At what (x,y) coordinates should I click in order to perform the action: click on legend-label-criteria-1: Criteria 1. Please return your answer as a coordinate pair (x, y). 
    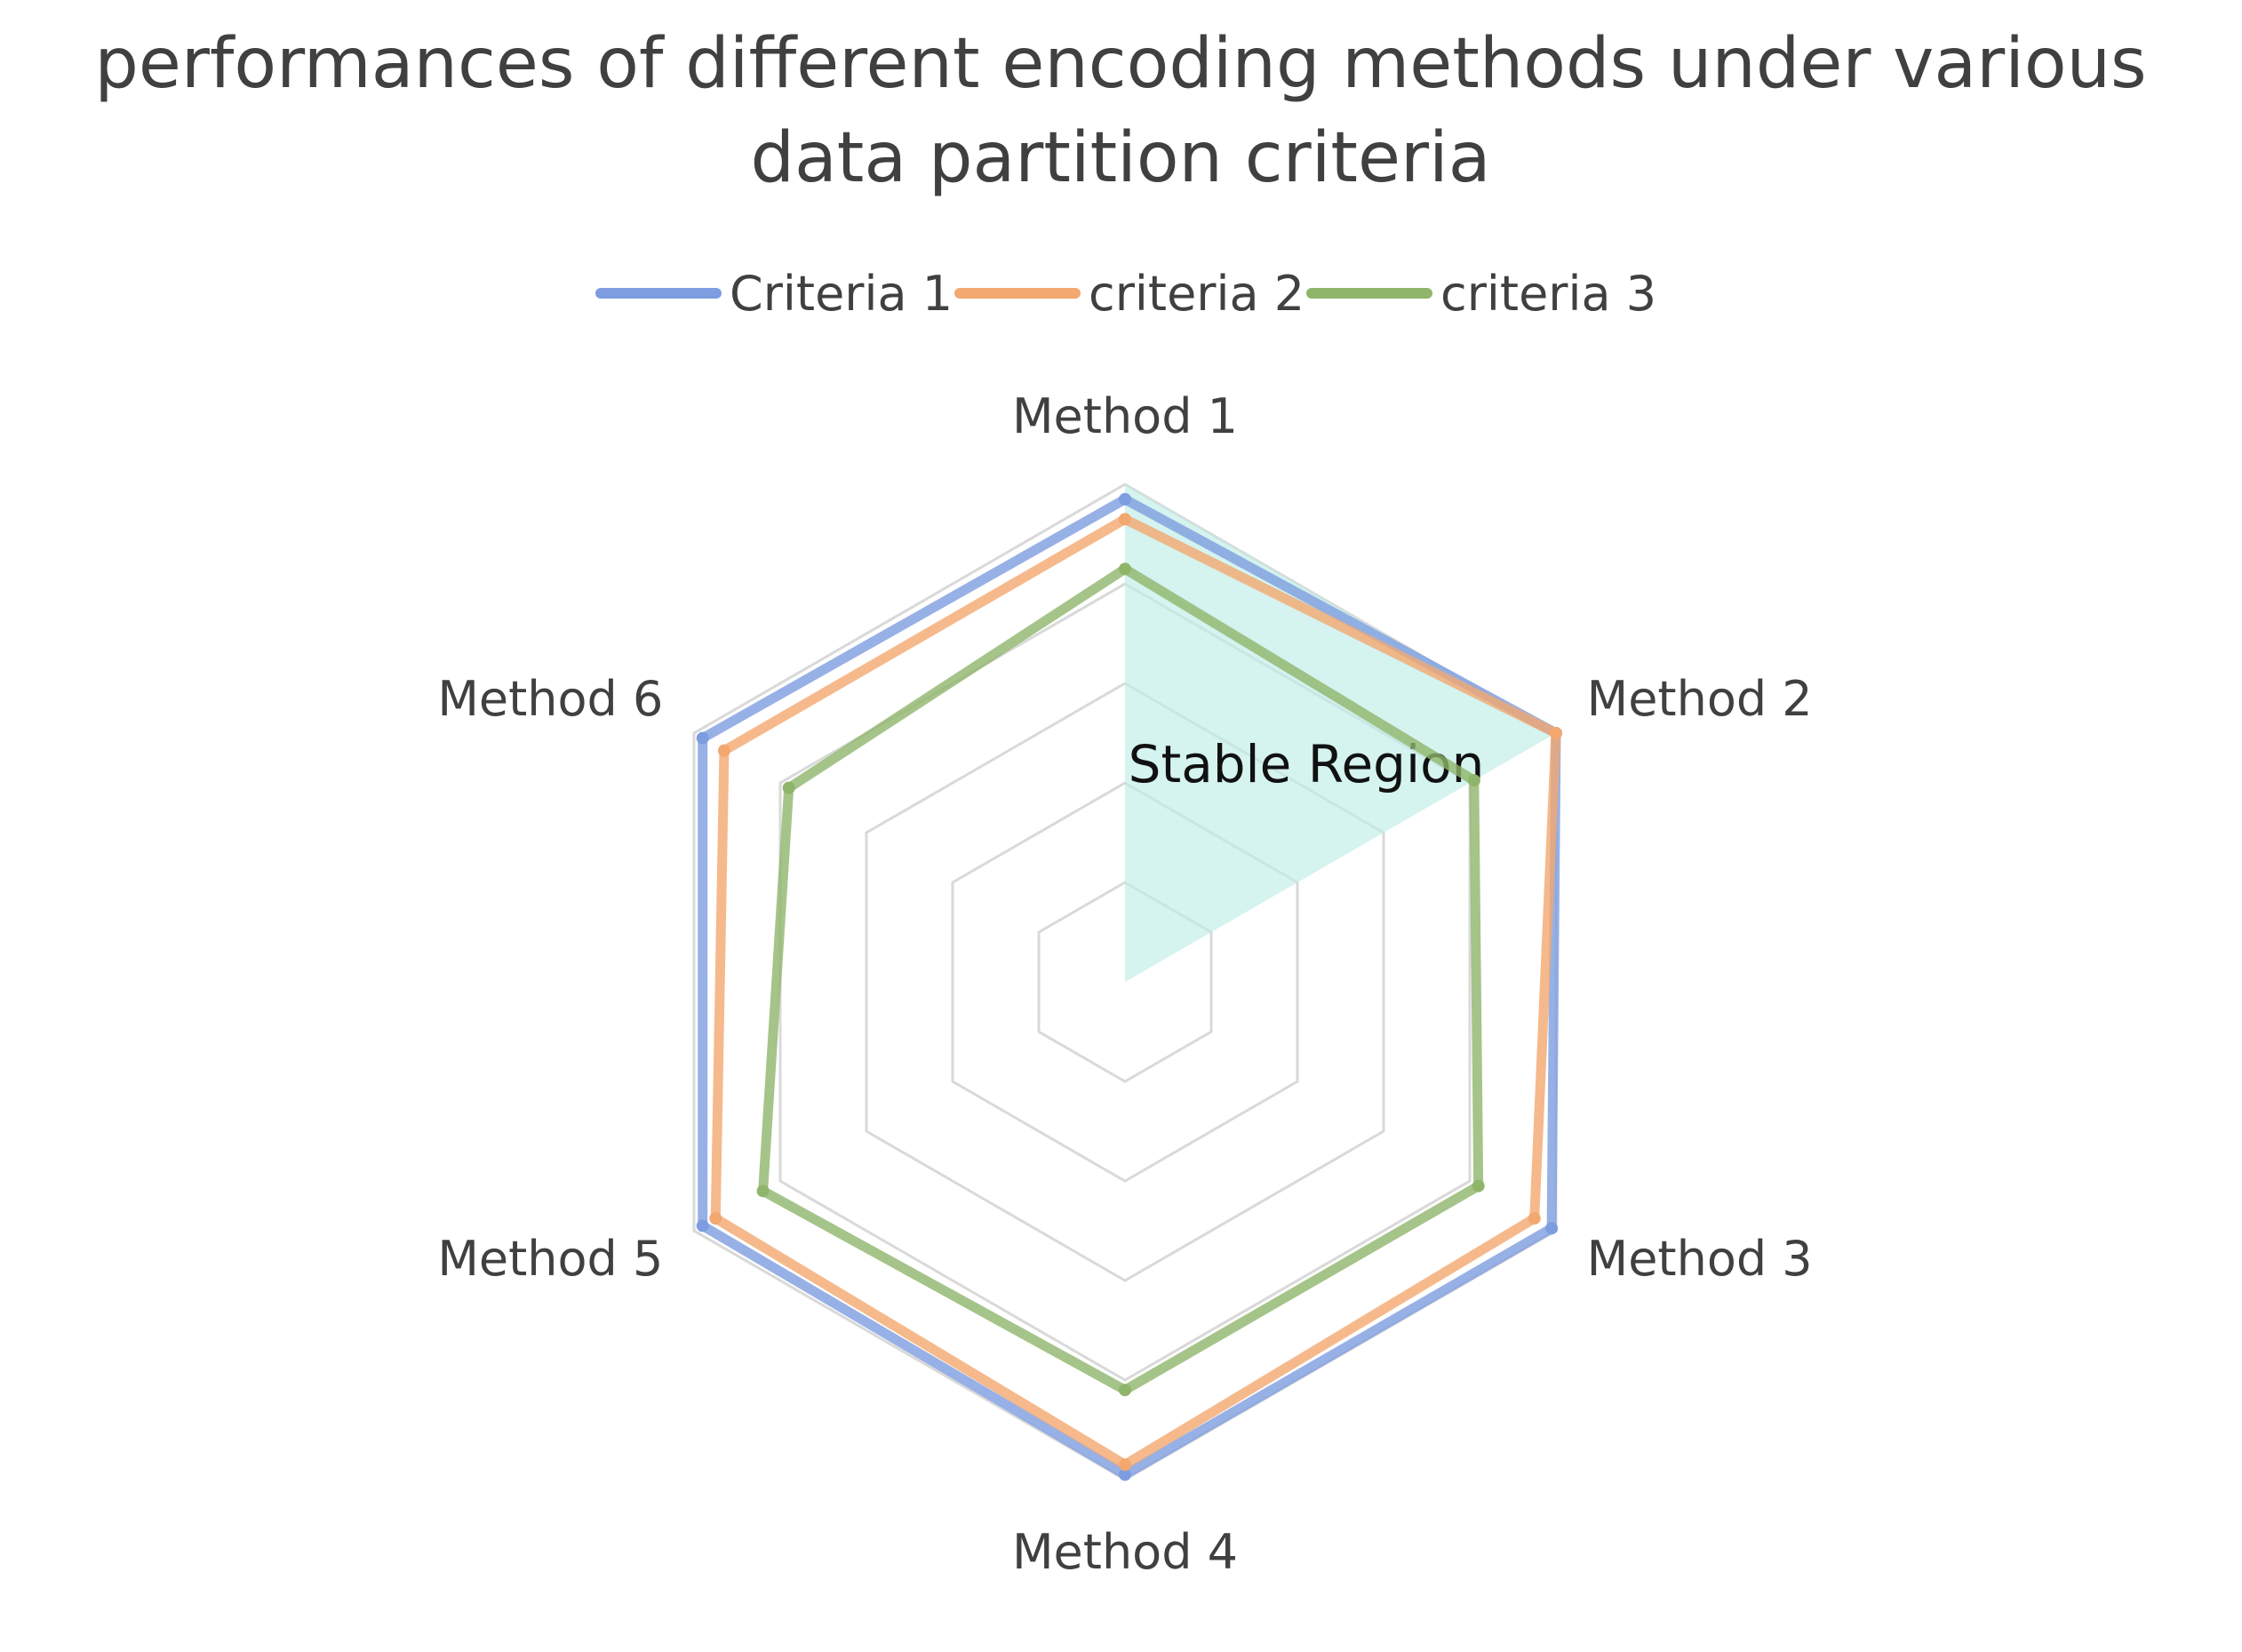
    Looking at the image, I should click on (841, 294).